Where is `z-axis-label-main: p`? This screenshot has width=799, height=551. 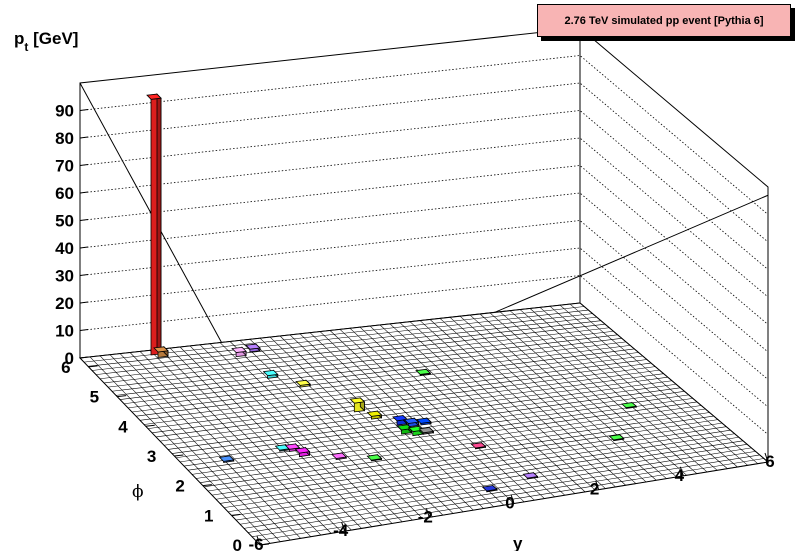
z-axis-label-main: p is located at coordinates (19, 38).